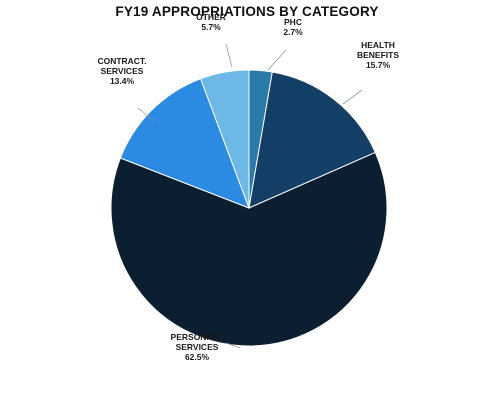 This screenshot has height=404, width=494. I want to click on leader-line-other, so click(229, 55).